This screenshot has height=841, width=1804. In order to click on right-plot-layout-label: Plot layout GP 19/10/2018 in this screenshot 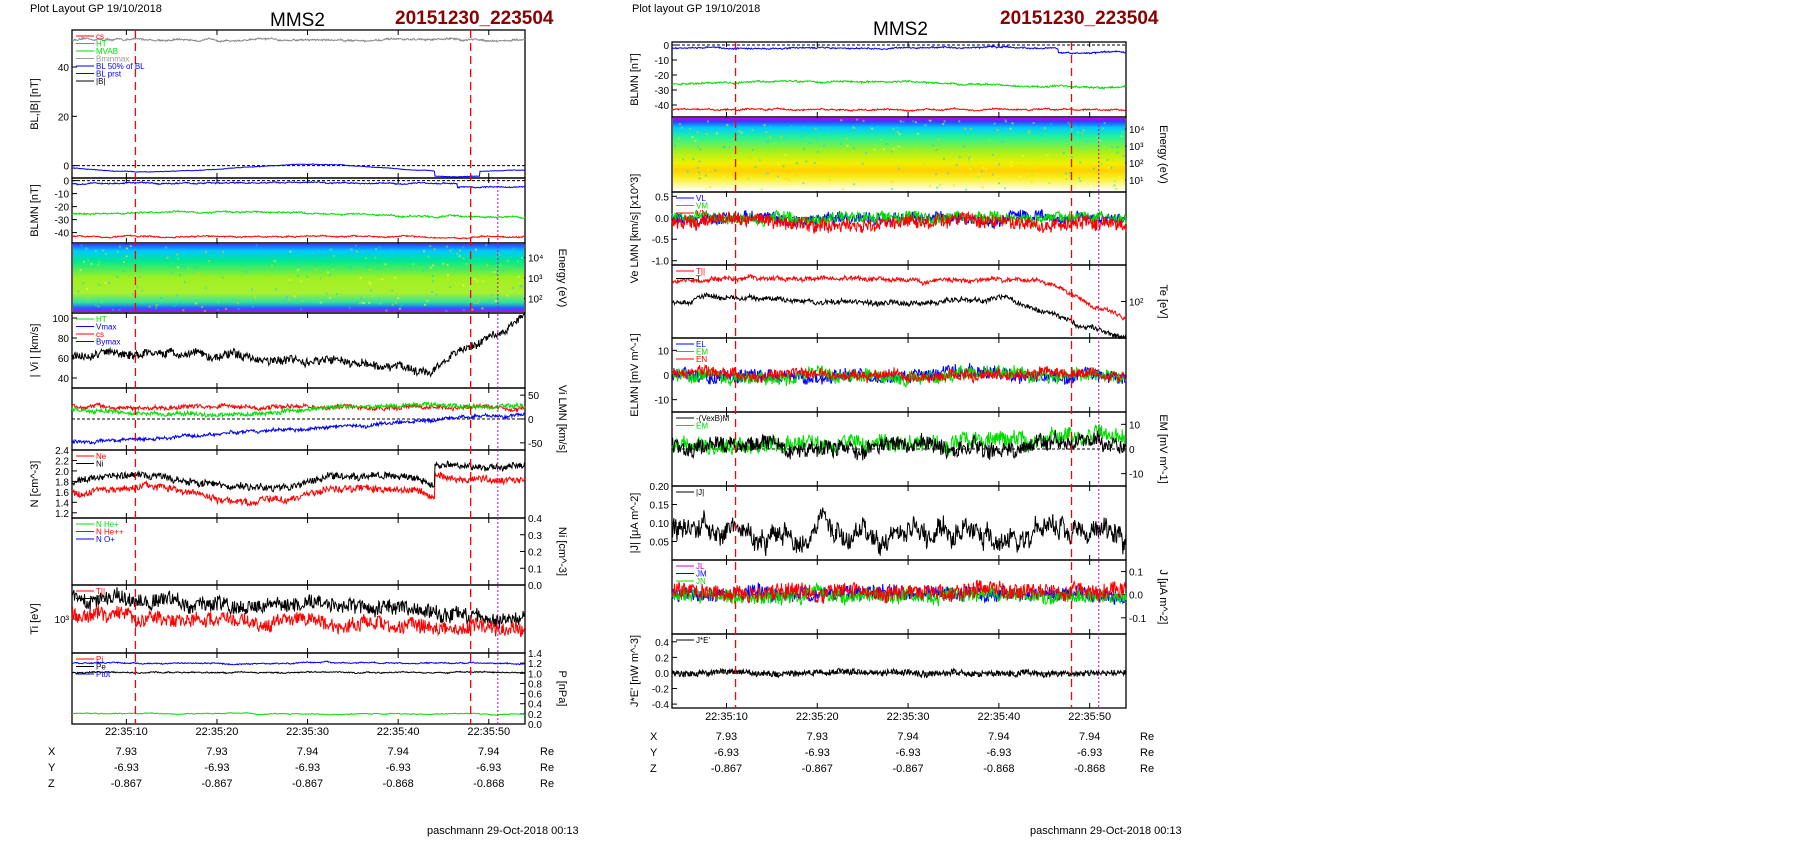, I will do `click(696, 9)`.